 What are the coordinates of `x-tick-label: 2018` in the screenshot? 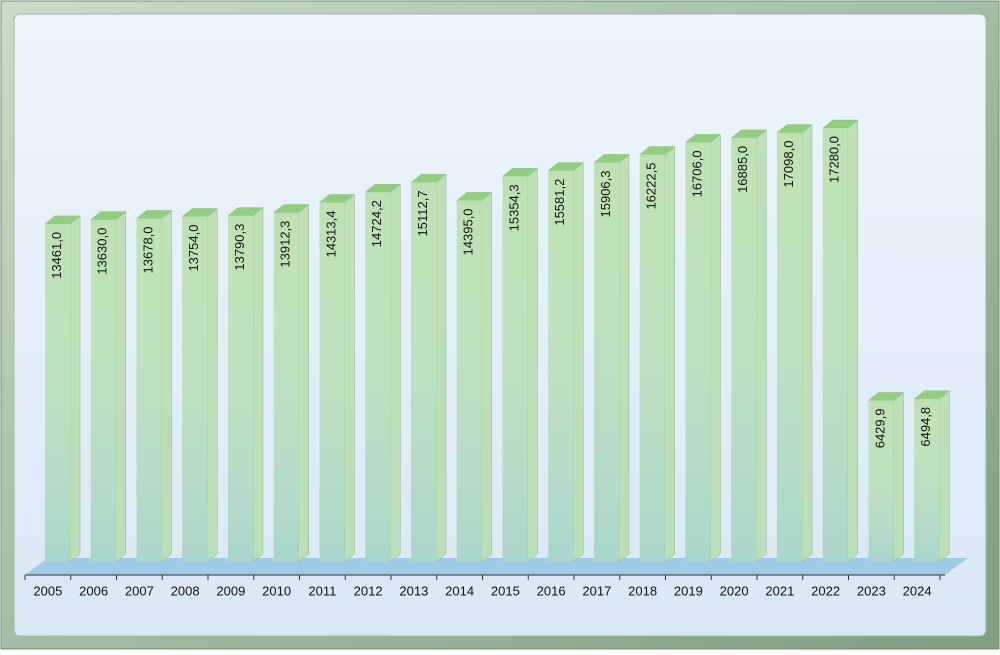 It's located at (642, 590).